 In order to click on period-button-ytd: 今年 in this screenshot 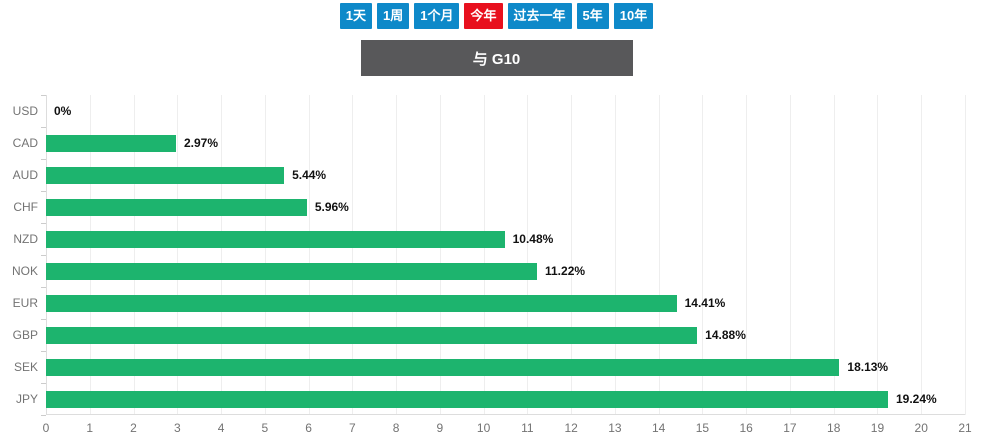, I will do `click(483, 16)`.